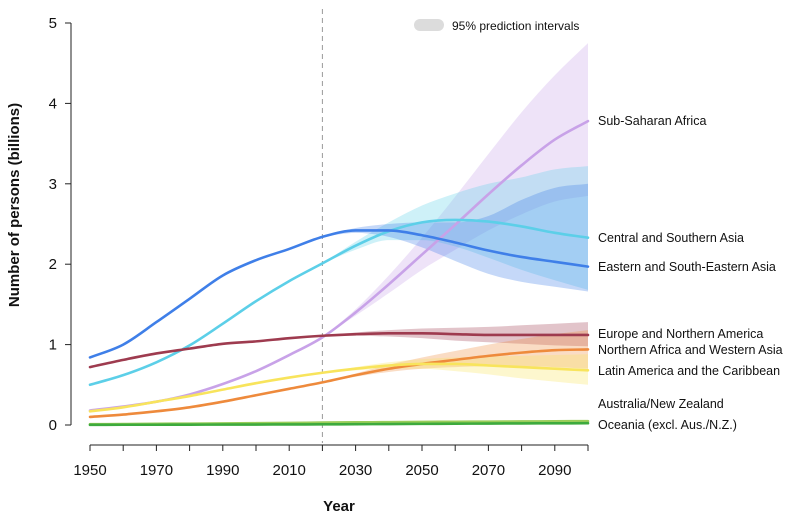 The width and height of the screenshot is (810, 516). I want to click on legend: 95% prediction intervals, so click(496, 26).